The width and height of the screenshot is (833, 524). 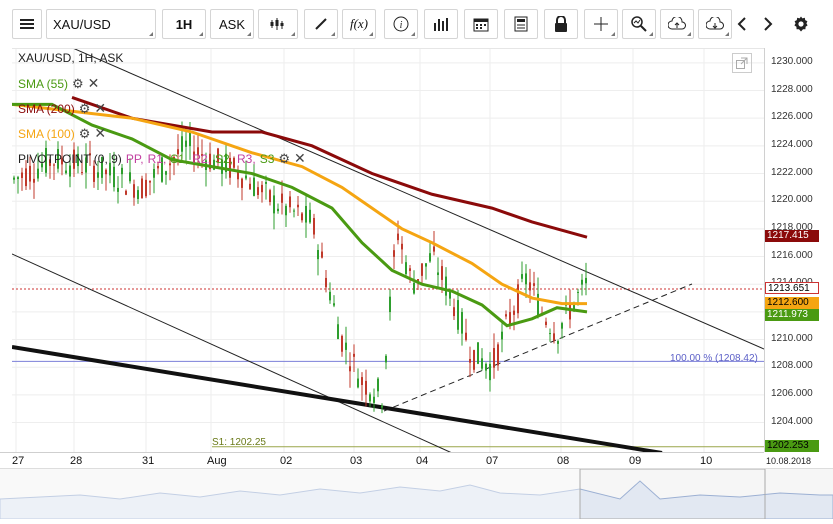 I want to click on zoom-button, so click(x=639, y=24).